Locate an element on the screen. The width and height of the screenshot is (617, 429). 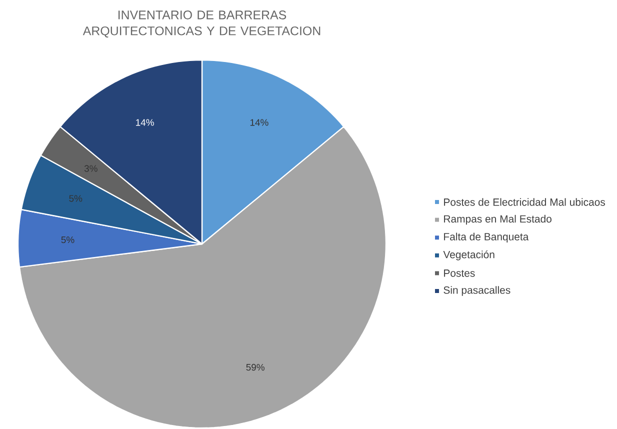
legend-label: Sin pasacalles is located at coordinates (477, 291).